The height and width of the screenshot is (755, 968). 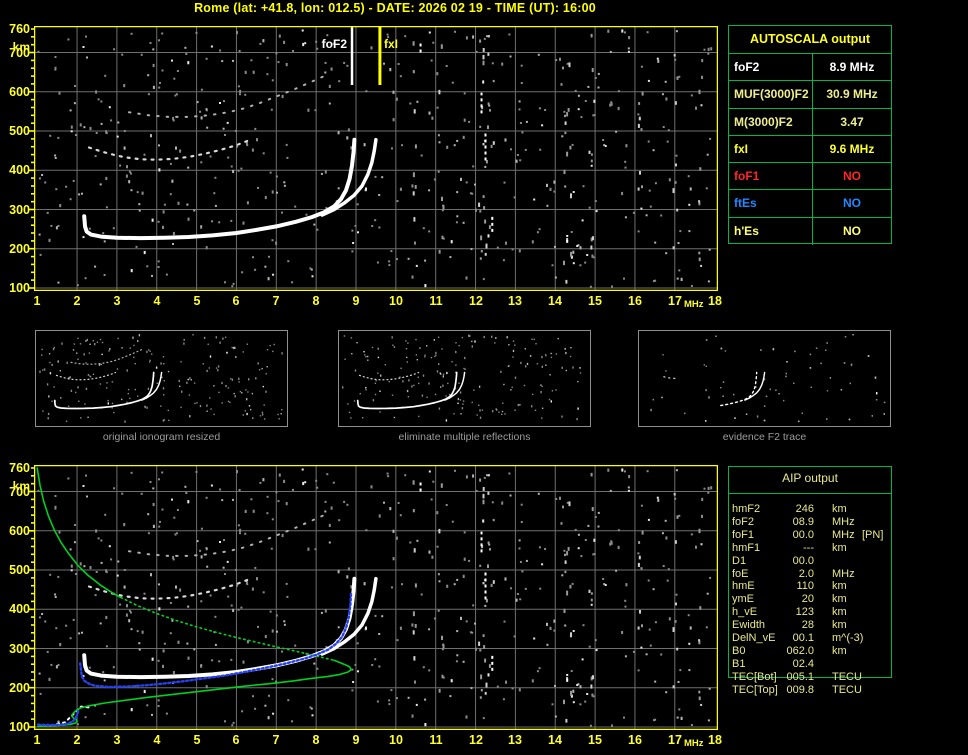 What do you see at coordinates (813, 664) in the screenshot?
I see `aip-row-b1: B1 02.4` at bounding box center [813, 664].